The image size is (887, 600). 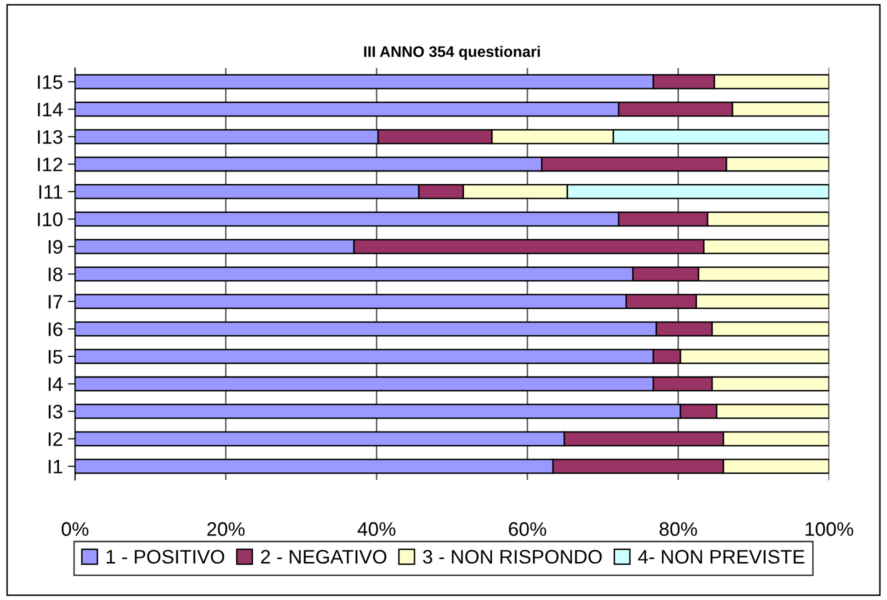 I want to click on y-tick-label: I9, so click(x=55, y=247).